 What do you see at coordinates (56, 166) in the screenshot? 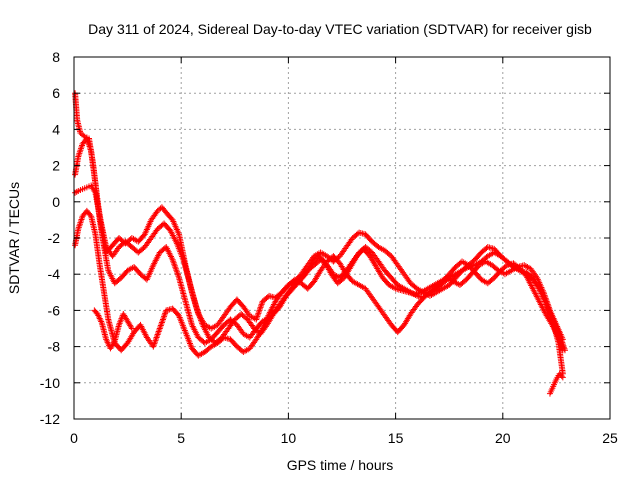
I see `y-tick-label: 2` at bounding box center [56, 166].